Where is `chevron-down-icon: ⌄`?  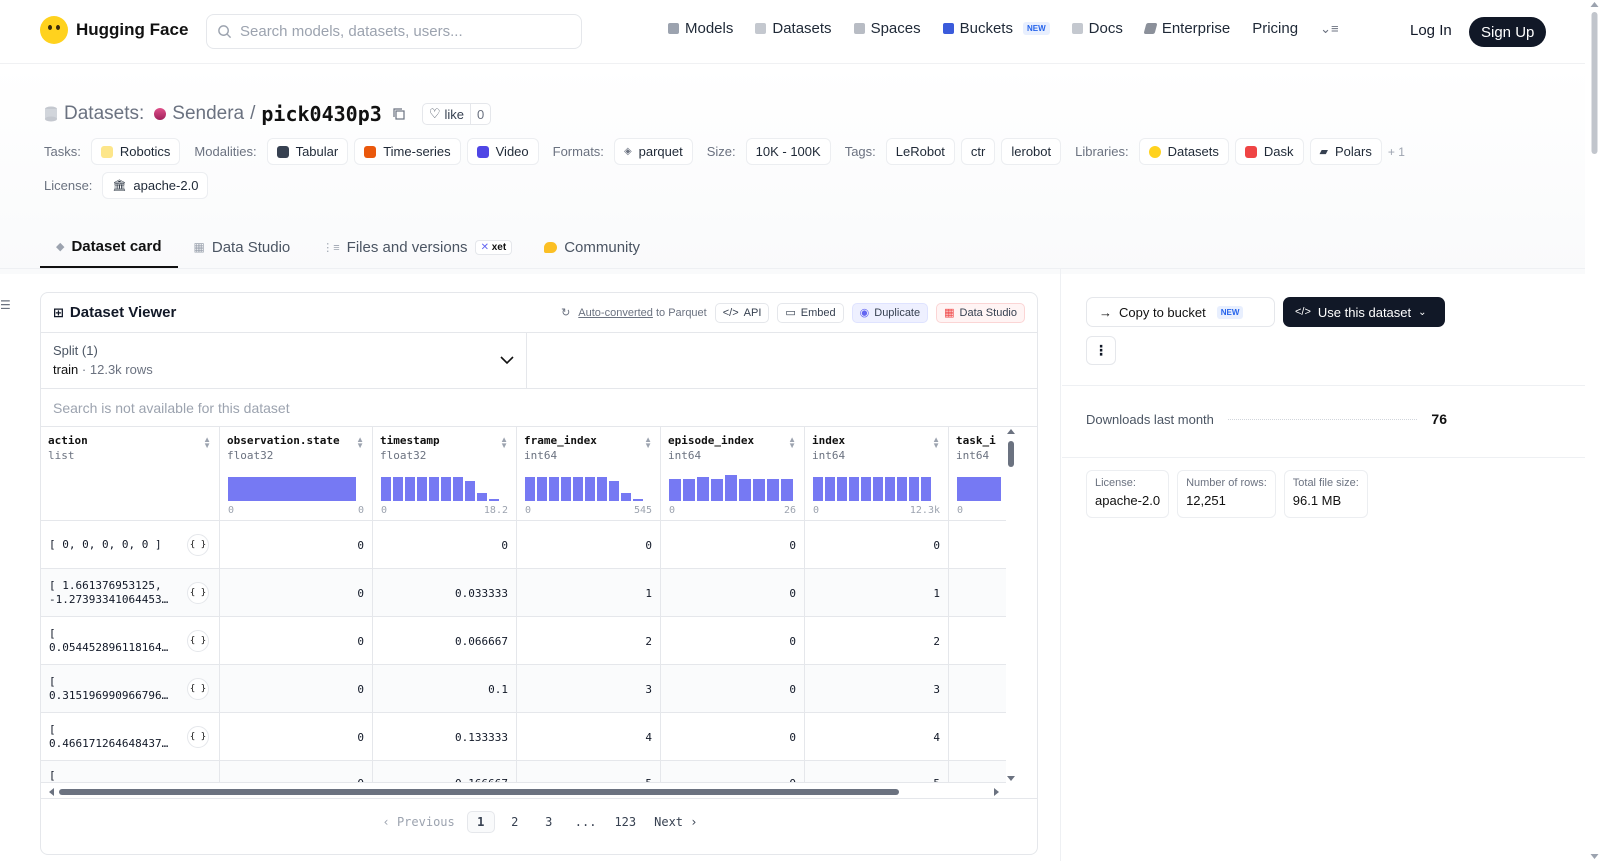
chevron-down-icon: ⌄ is located at coordinates (1422, 312).